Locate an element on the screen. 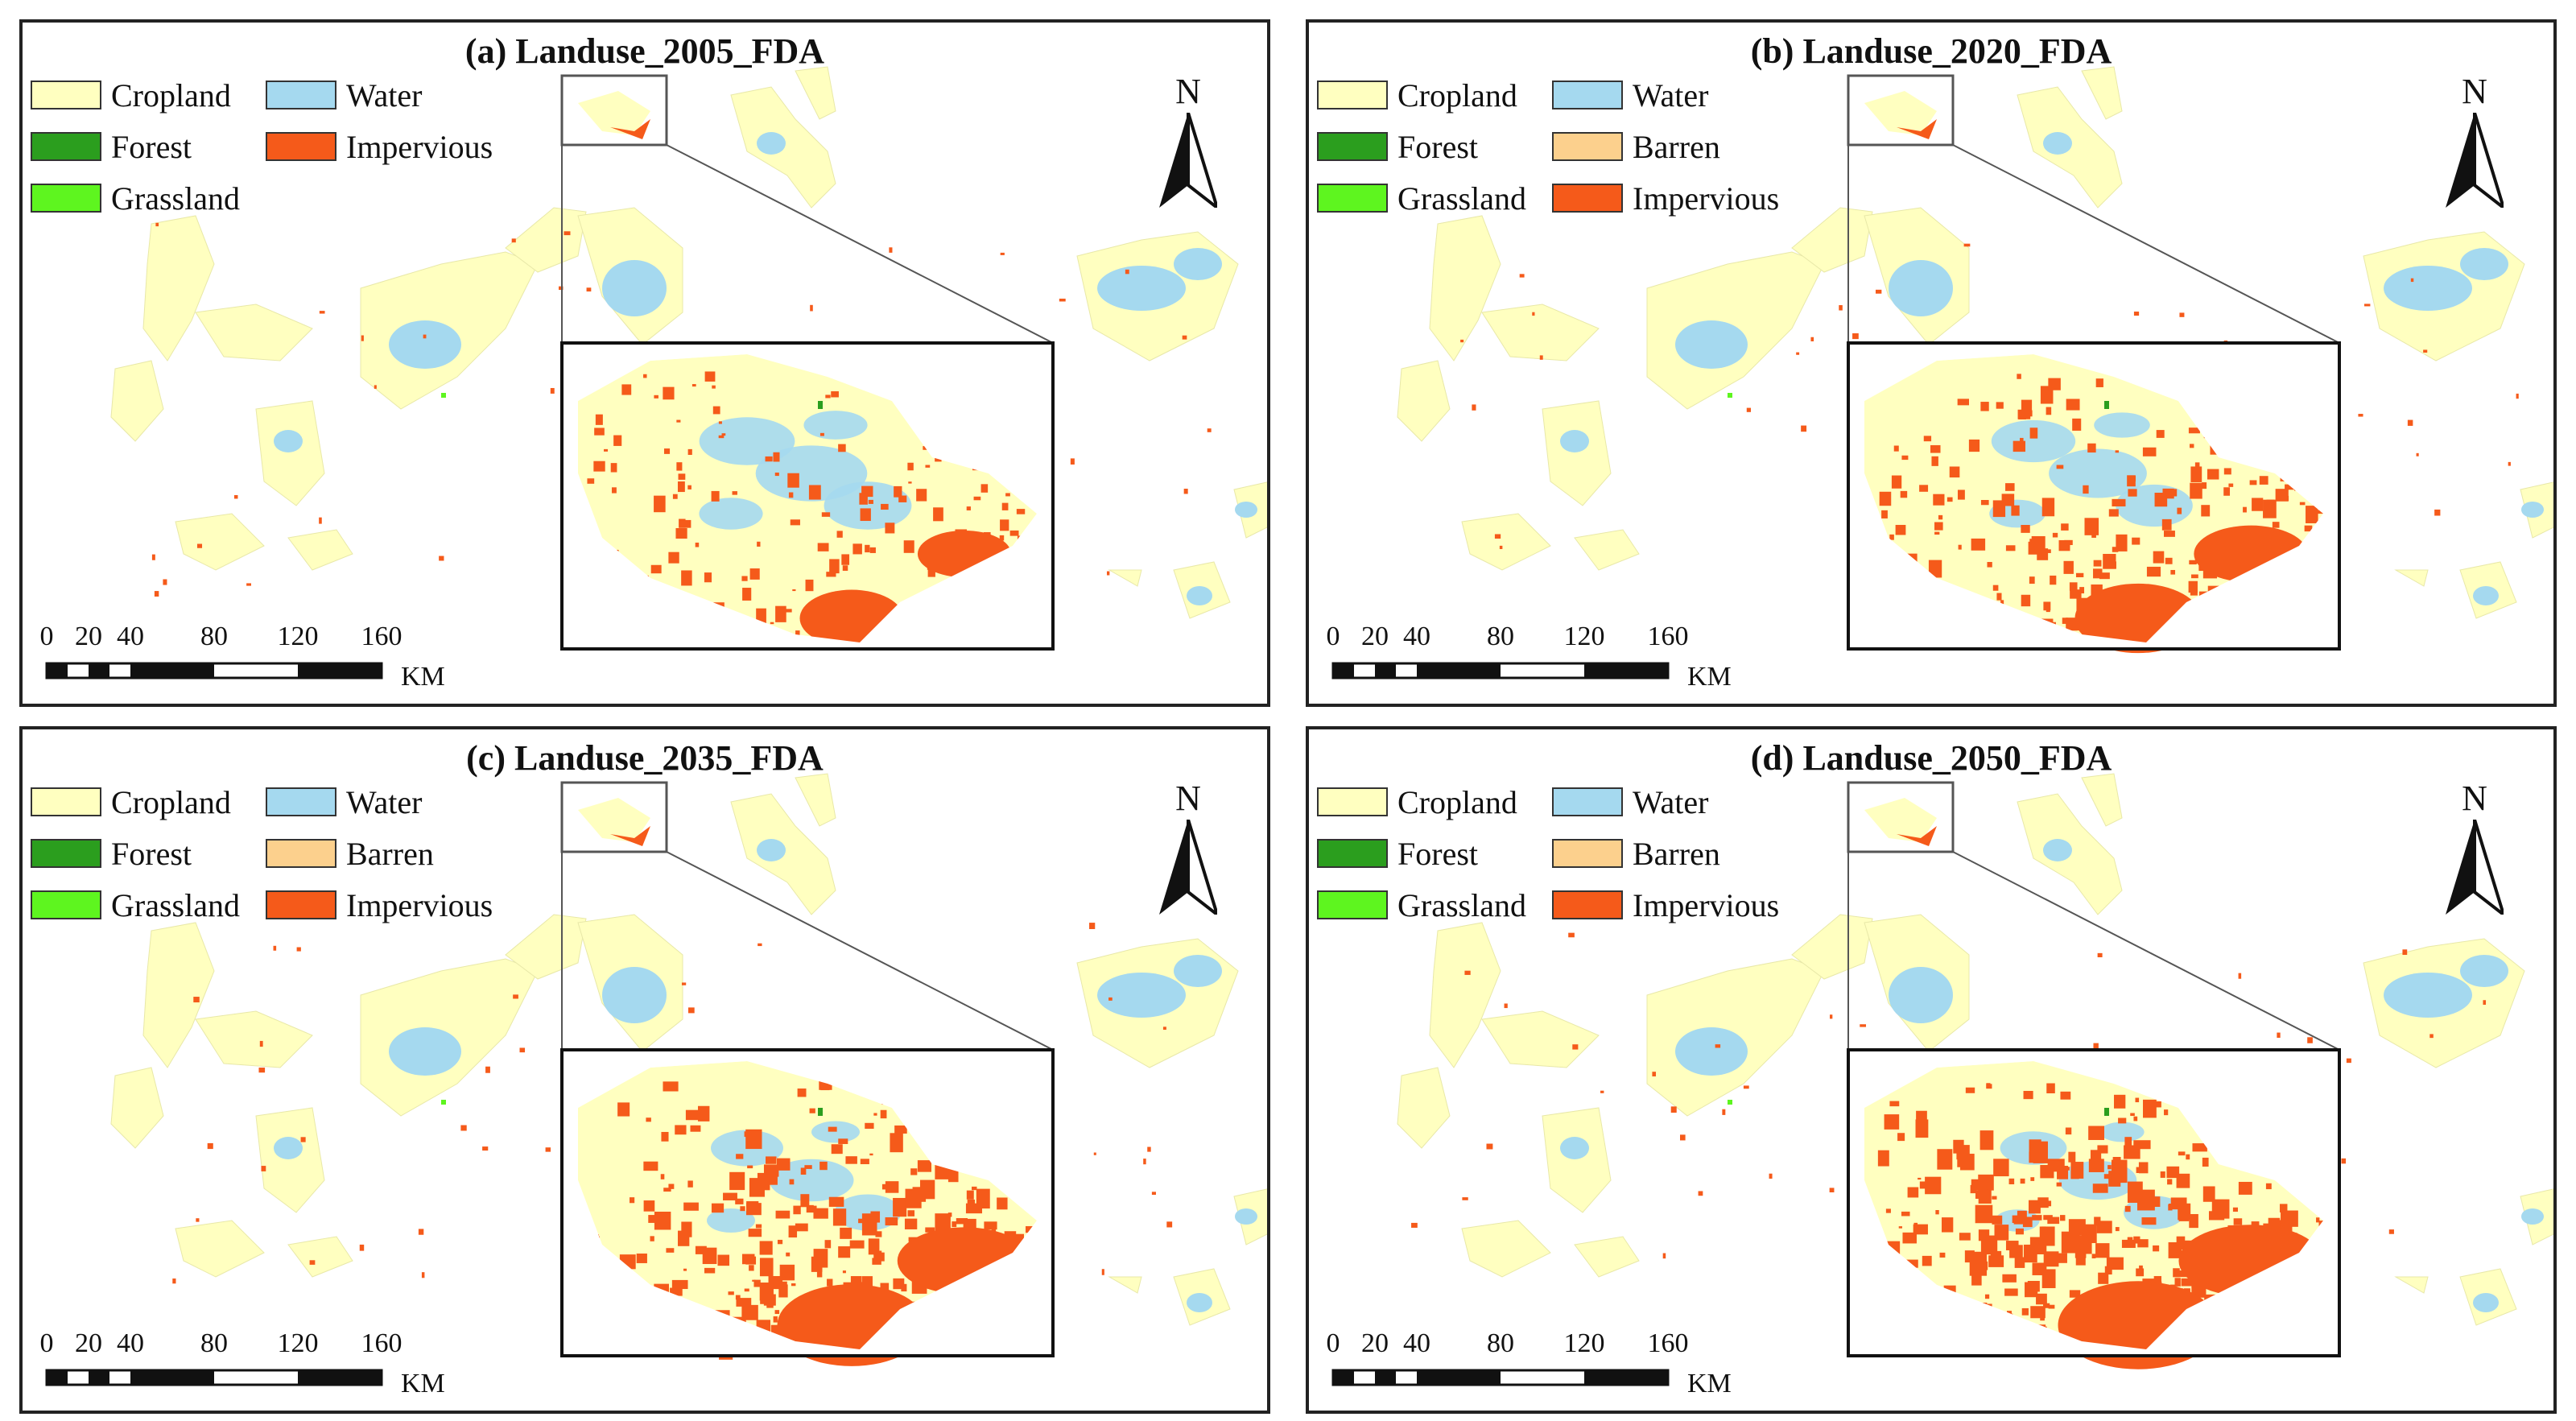 Image resolution: width=2576 pixels, height=1421 pixels. legend-label: Forest is located at coordinates (1437, 146).